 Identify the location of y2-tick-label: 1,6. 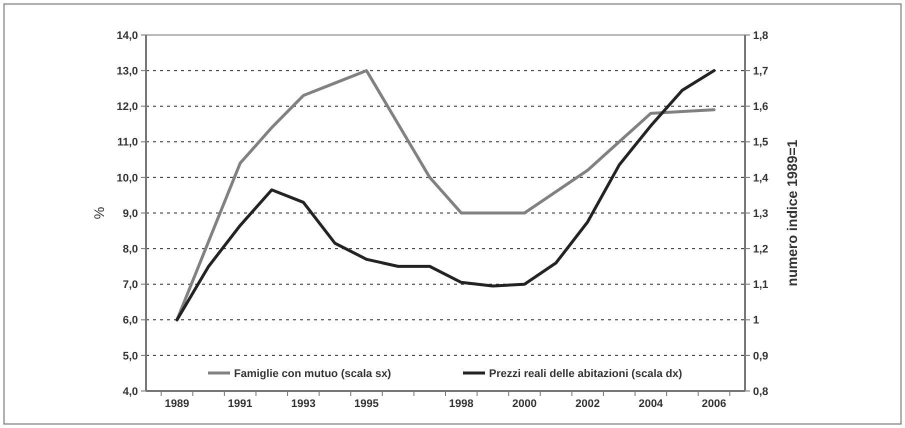
(760, 107).